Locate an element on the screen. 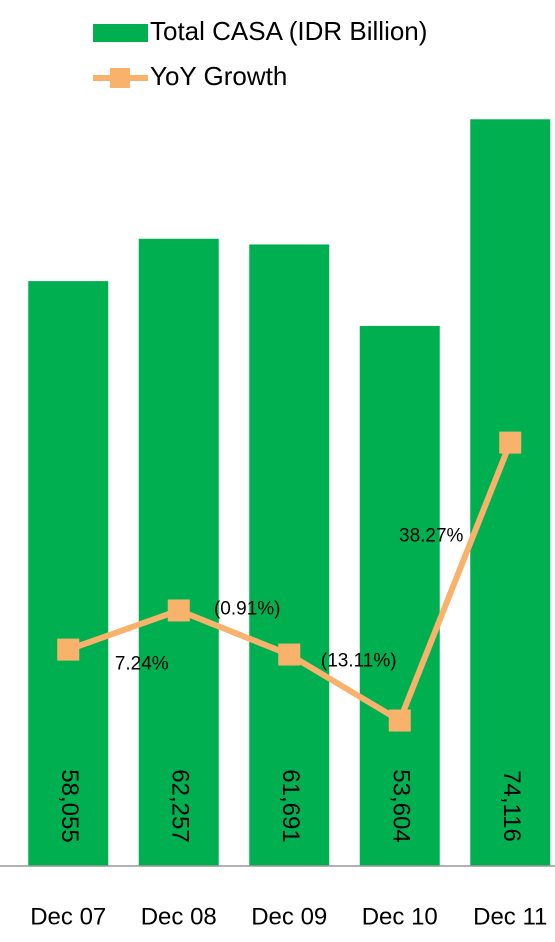  x-tick-label: Dec 08 is located at coordinates (179, 916).